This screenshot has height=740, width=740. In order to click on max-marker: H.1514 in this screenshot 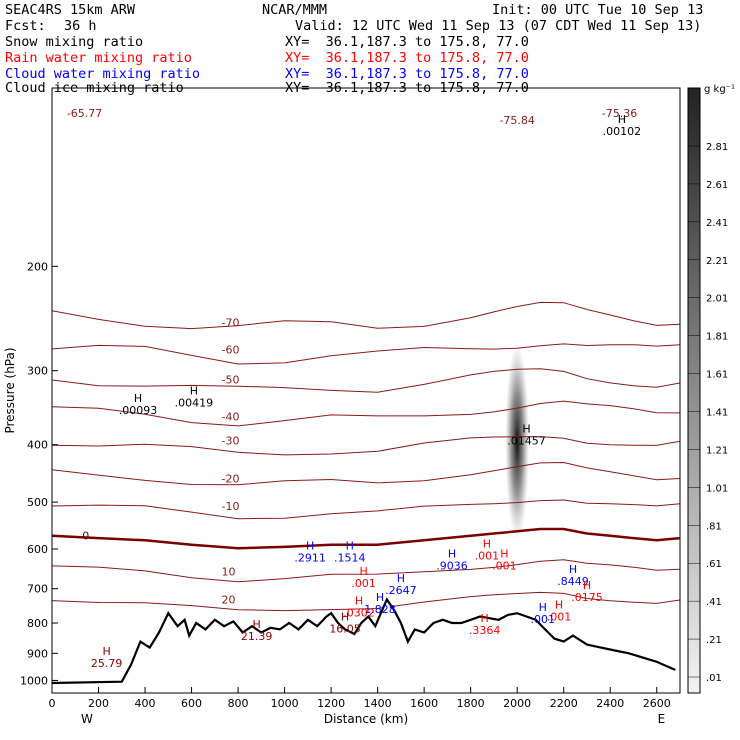, I will do `click(350, 552)`.